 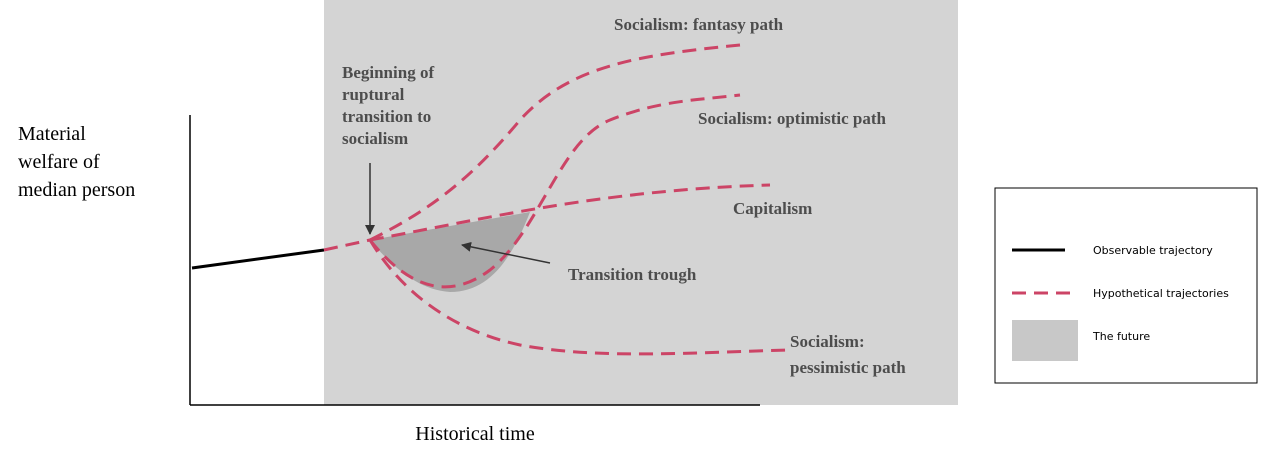 What do you see at coordinates (450, 252) in the screenshot?
I see `transition-trough` at bounding box center [450, 252].